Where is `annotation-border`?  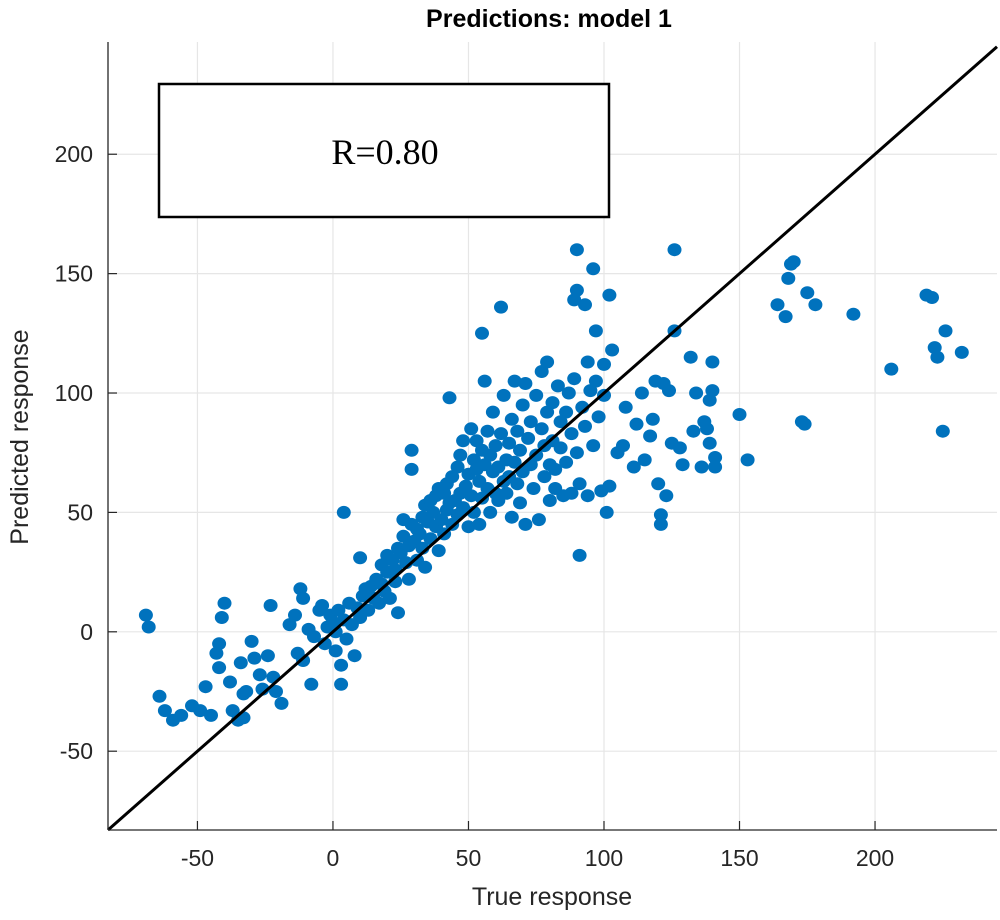 annotation-border is located at coordinates (384, 150).